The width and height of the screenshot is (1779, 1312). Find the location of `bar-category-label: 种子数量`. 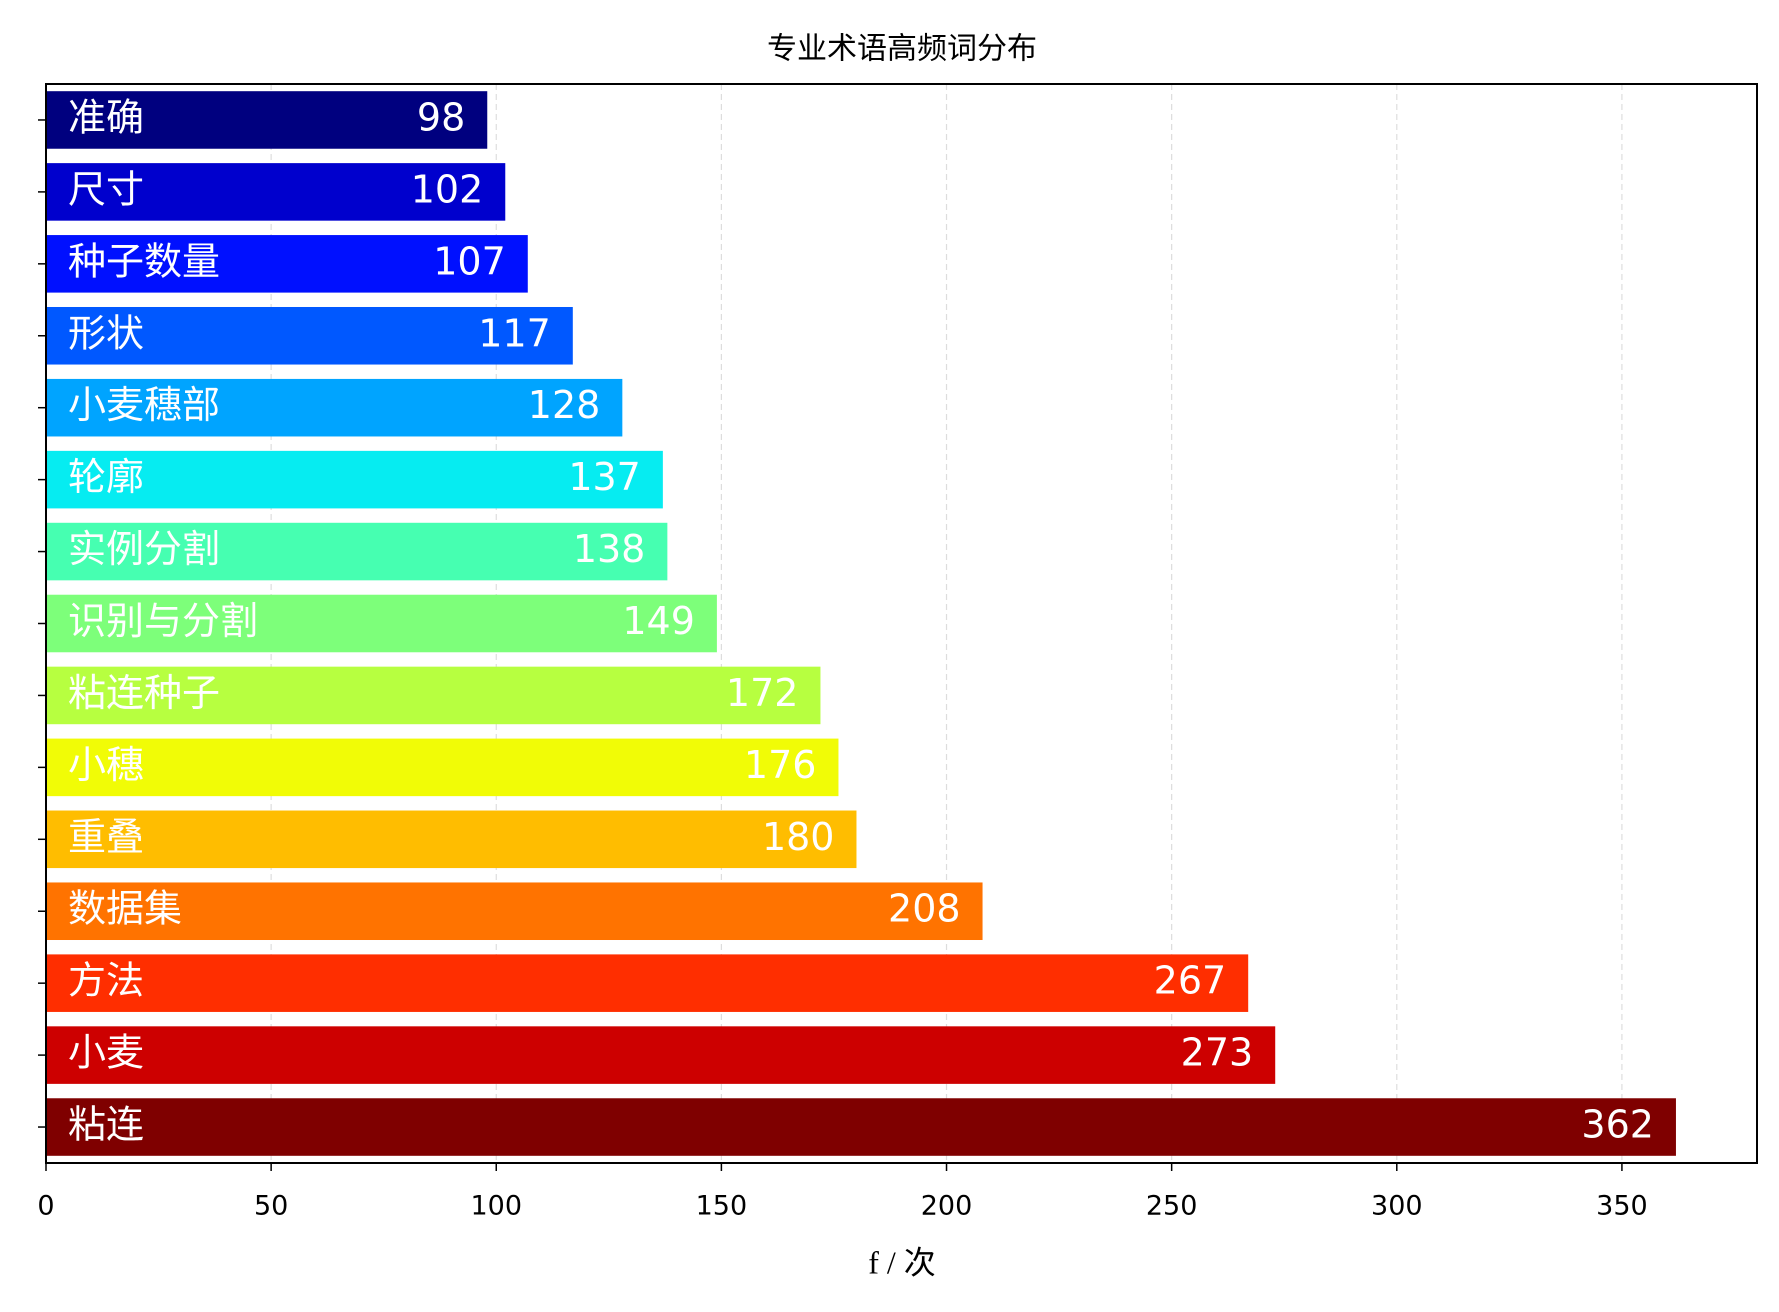

bar-category-label: 种子数量 is located at coordinates (144, 261).